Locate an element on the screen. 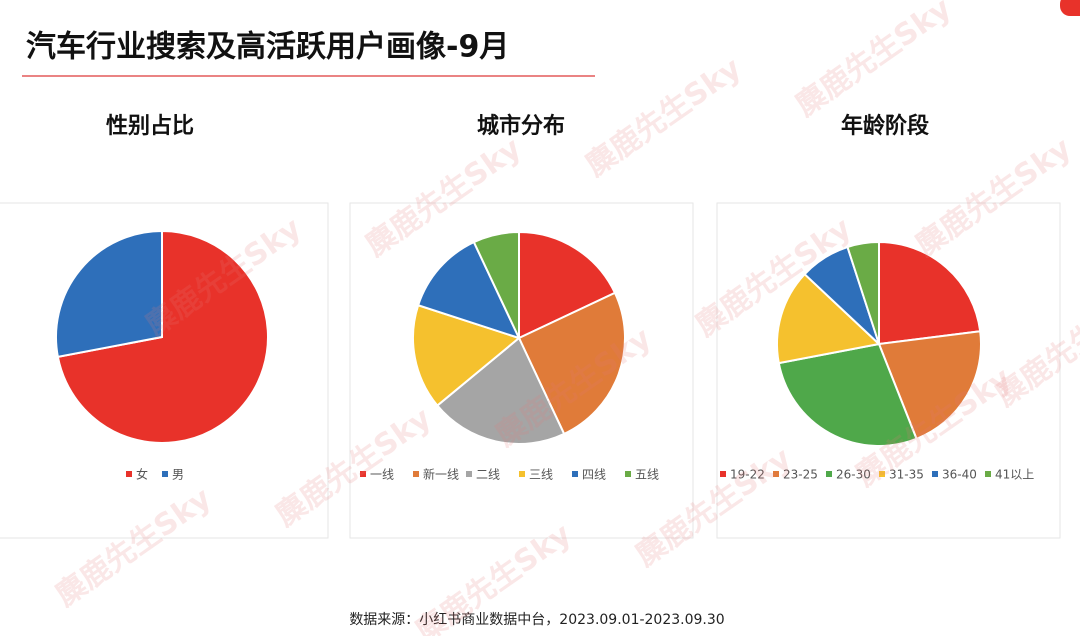 Image resolution: width=1080 pixels, height=636 pixels. page-title: 汽车行业搜索及高活跃用户画像-9月 is located at coordinates (267, 47).